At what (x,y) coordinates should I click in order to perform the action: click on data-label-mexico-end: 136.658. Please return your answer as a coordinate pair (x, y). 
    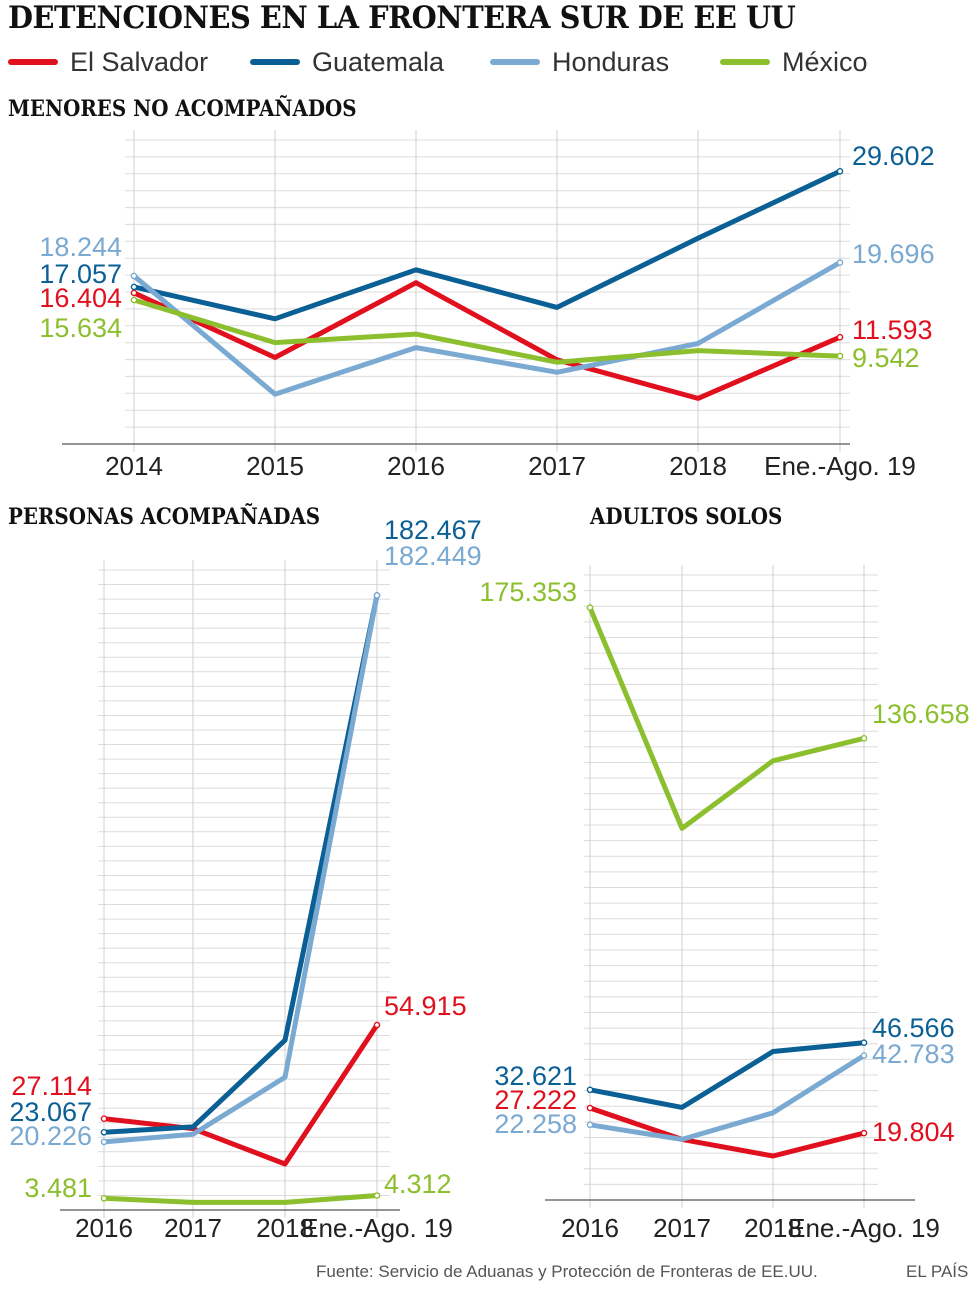
    Looking at the image, I should click on (921, 714).